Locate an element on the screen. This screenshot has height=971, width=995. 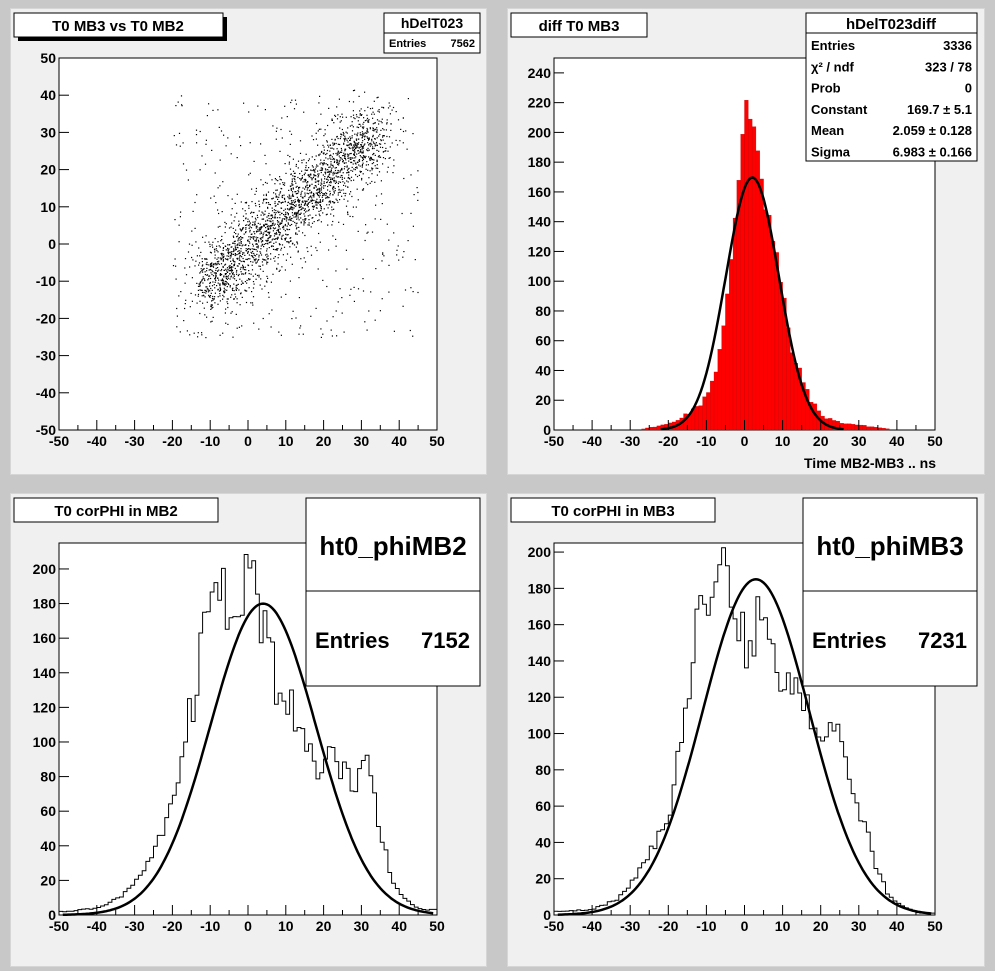
y-tick-label: 120 is located at coordinates (540, 697).